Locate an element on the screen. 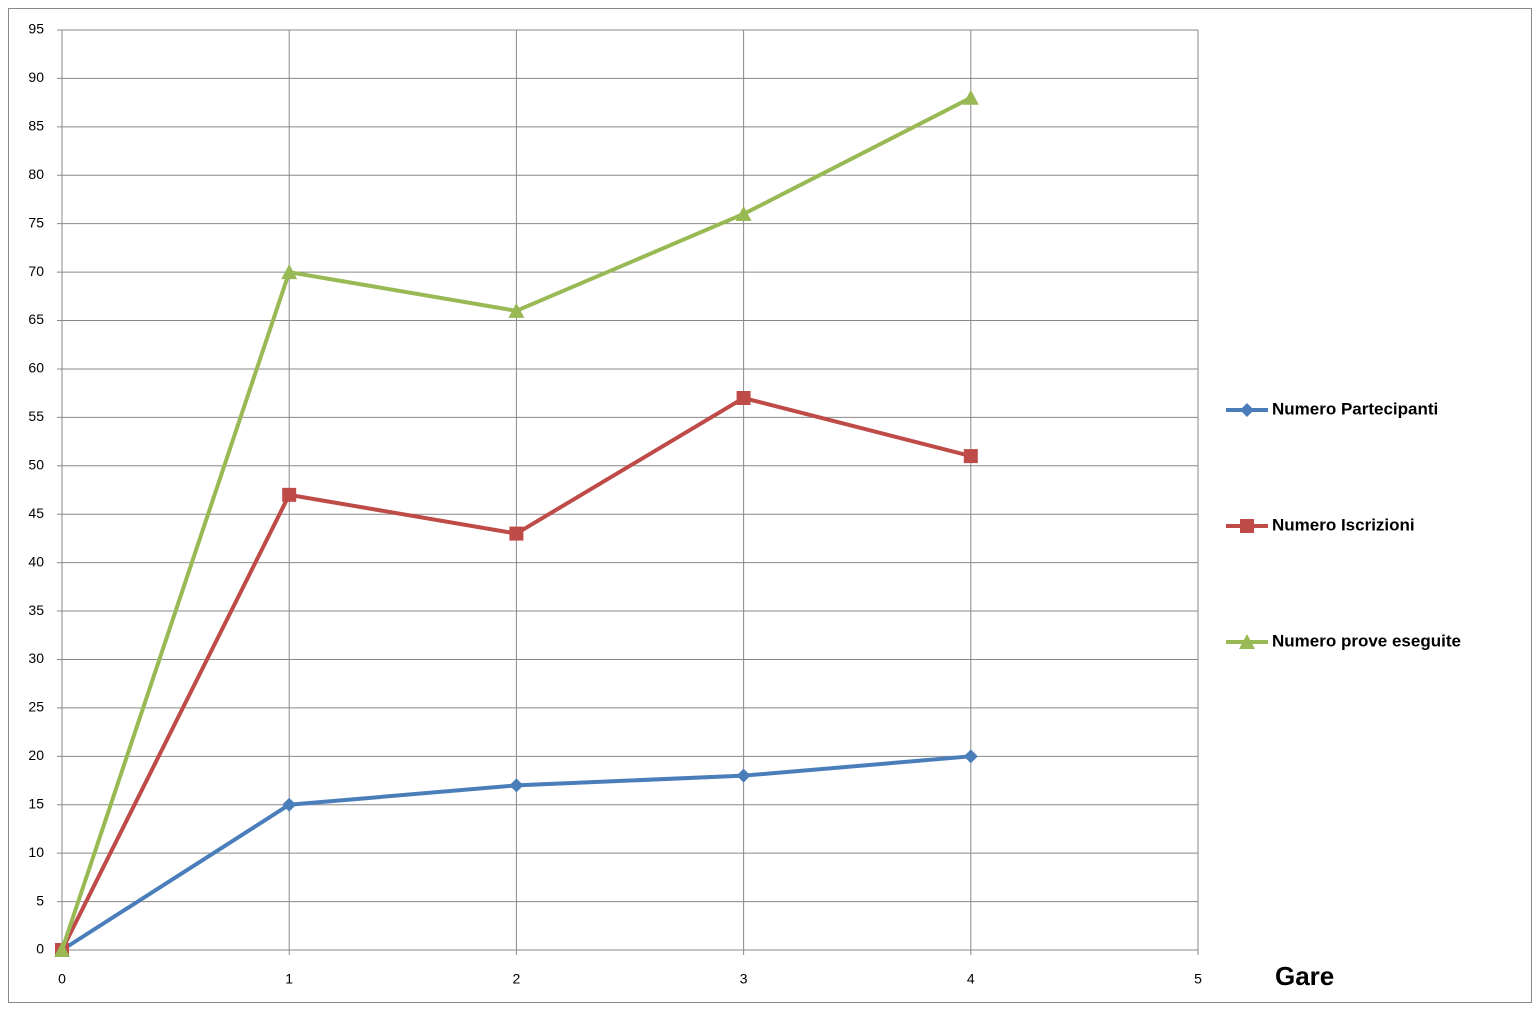 Image resolution: width=1540 pixels, height=1010 pixels. y-tick-label: 15 is located at coordinates (36, 803).